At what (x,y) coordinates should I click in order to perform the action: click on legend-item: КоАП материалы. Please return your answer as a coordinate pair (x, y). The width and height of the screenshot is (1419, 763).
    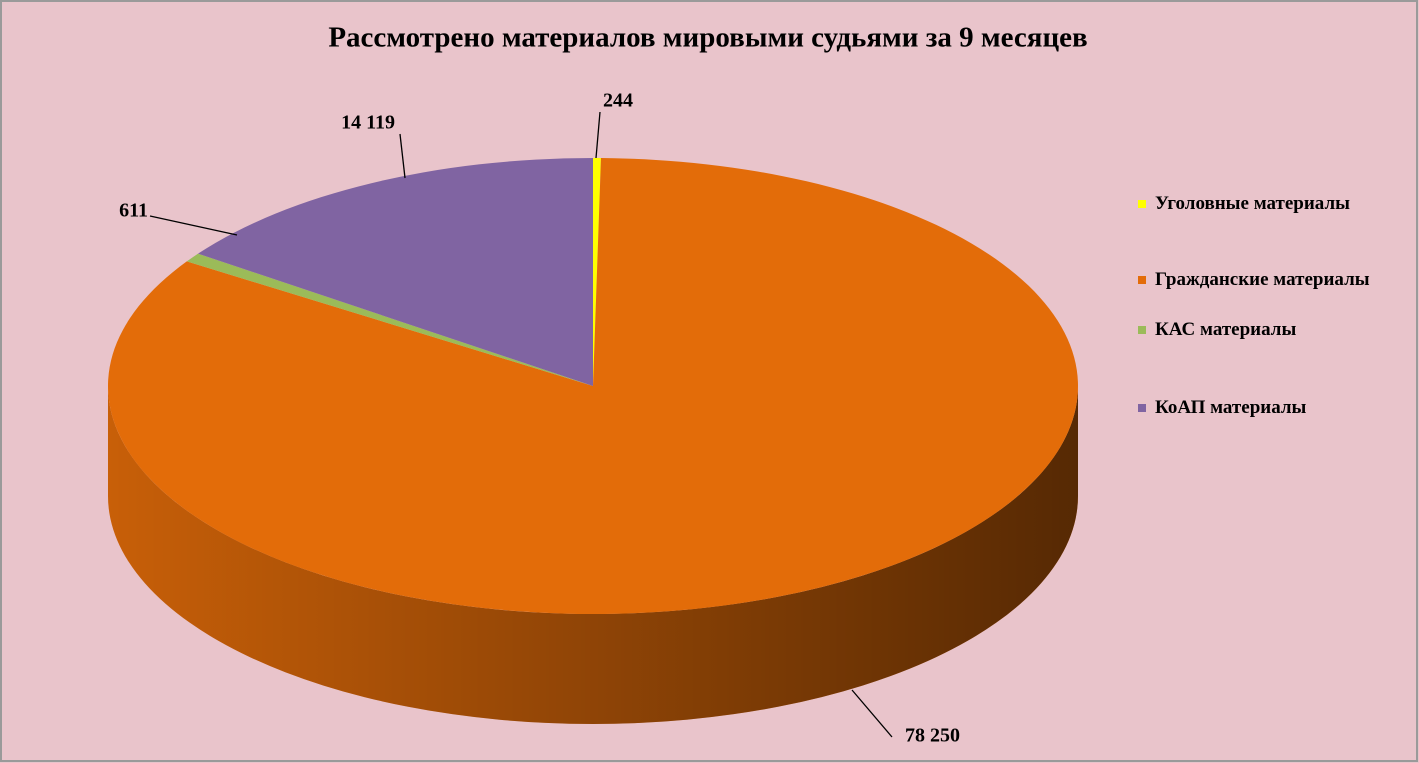
    Looking at the image, I should click on (1273, 408).